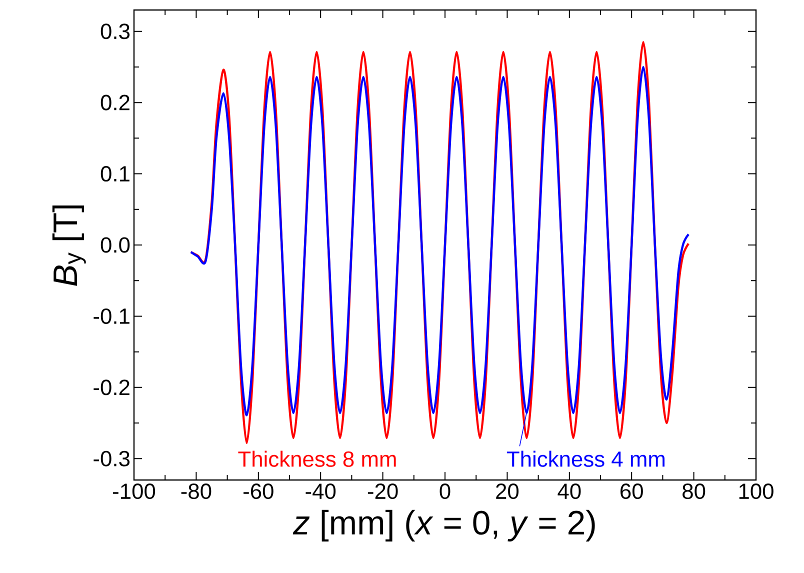  What do you see at coordinates (115, 32) in the screenshot?
I see `y-tick-label: 0.3` at bounding box center [115, 32].